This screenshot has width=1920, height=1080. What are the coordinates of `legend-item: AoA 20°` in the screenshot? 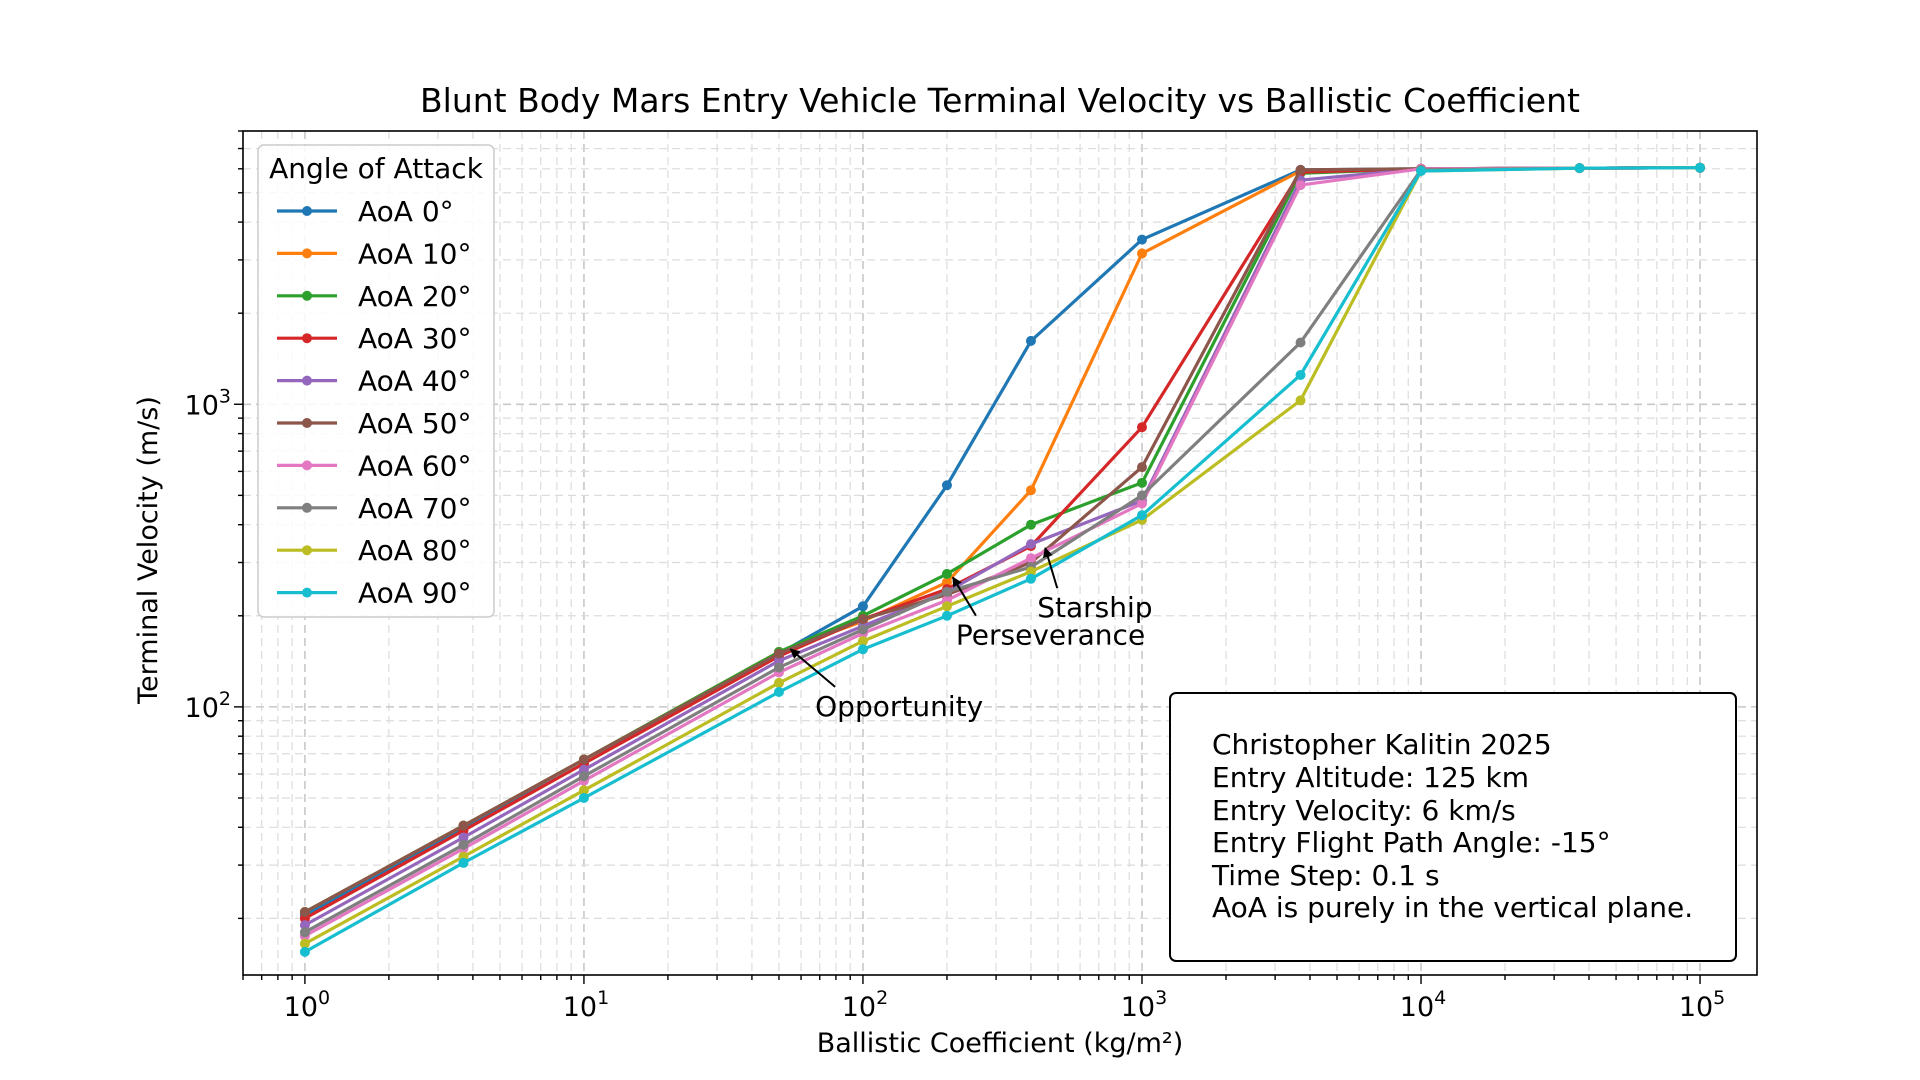 It's located at (374, 296).